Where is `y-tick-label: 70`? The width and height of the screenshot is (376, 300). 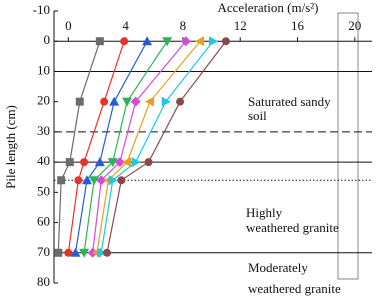
y-tick-label: 70 is located at coordinates (43, 251).